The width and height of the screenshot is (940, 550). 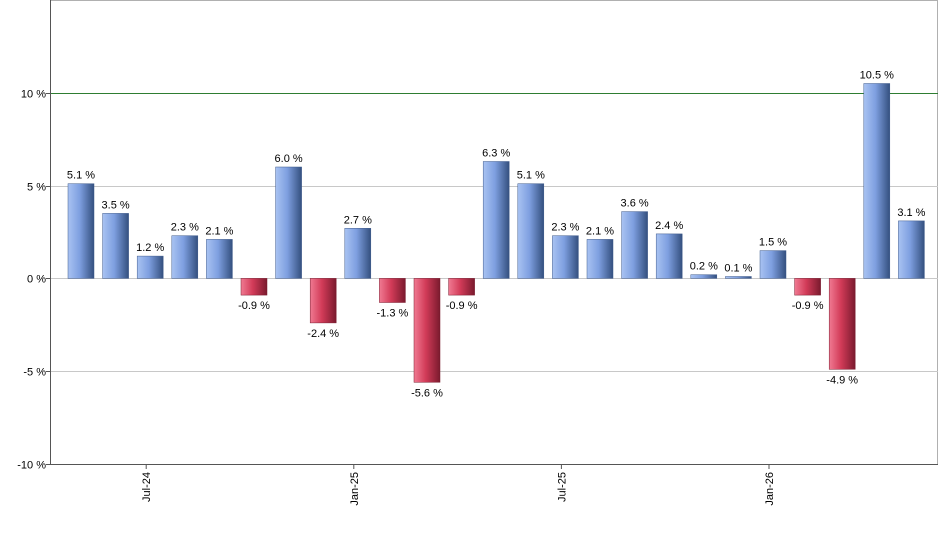 I want to click on y-tick-label: 5 %, so click(x=36, y=188).